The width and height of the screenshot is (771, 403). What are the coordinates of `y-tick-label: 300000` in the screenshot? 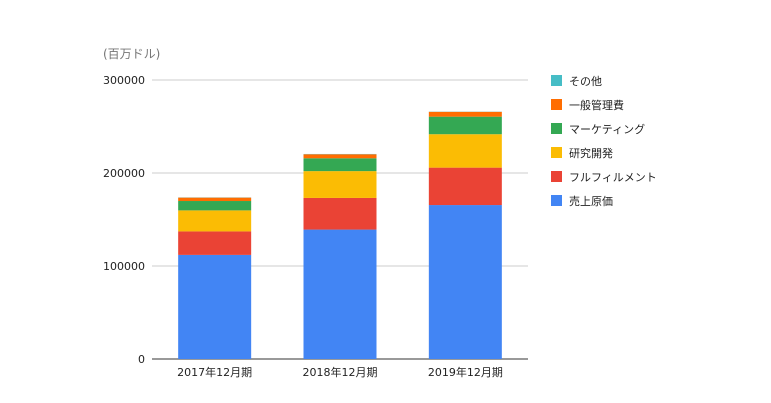 It's located at (124, 80).